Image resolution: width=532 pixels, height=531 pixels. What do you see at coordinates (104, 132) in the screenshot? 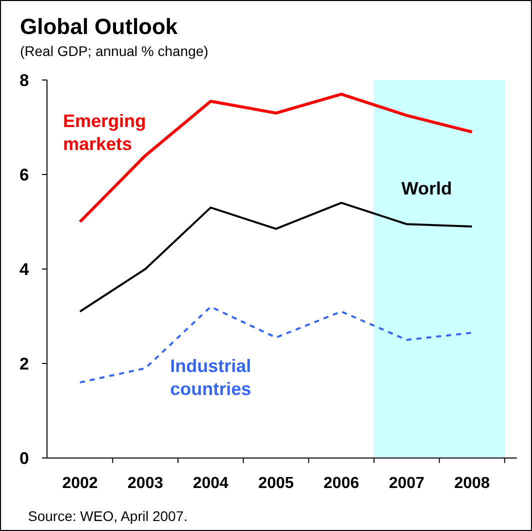
I see `series-label: Emerging markets` at bounding box center [104, 132].